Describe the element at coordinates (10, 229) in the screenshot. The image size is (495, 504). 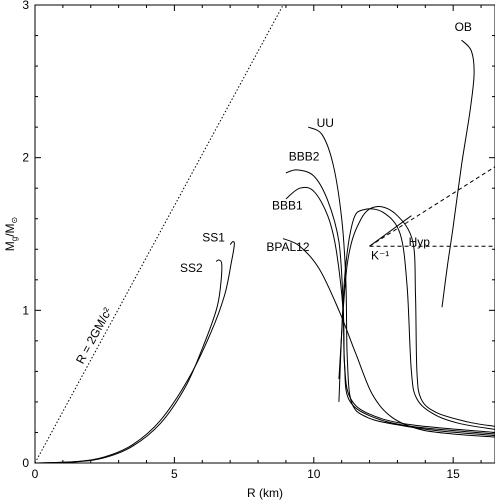
I see `y-axis-title-rest: /M` at that location.